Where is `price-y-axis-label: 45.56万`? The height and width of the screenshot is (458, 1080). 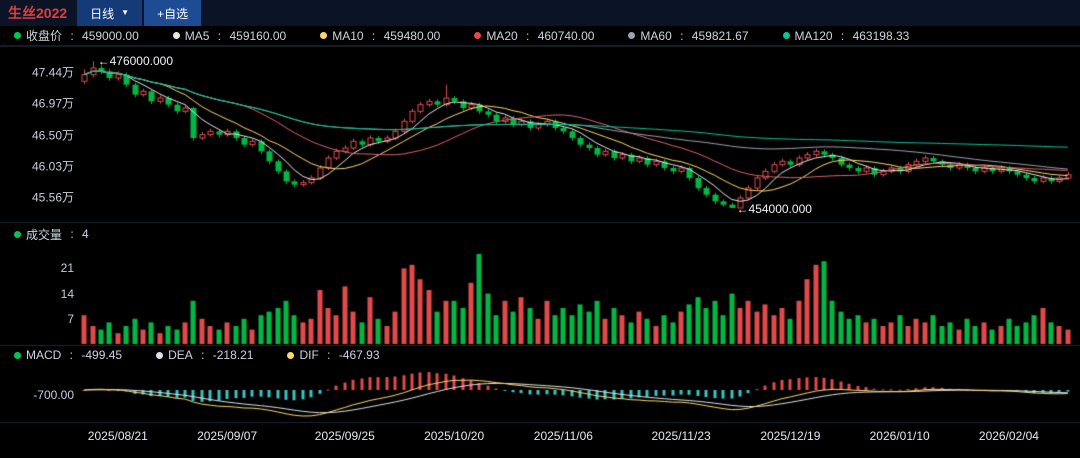 price-y-axis-label: 45.56万 is located at coordinates (52, 197).